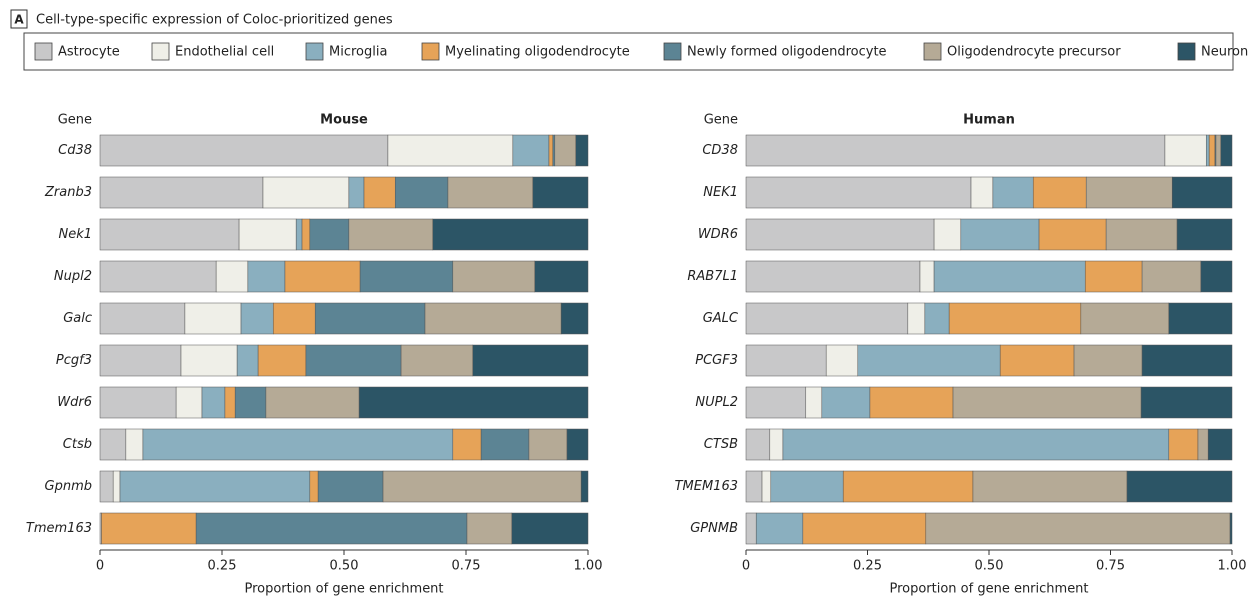 Image resolution: width=1254 pixels, height=598 pixels. What do you see at coordinates (75, 234) in the screenshot?
I see `y-tick-label: Nek1` at bounding box center [75, 234].